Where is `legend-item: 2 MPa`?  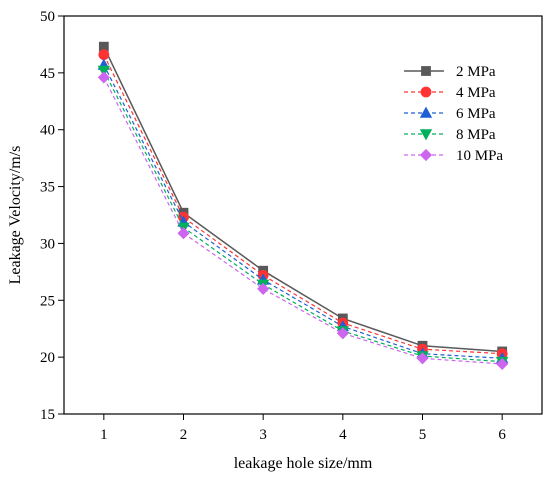 legend-item: 2 MPa is located at coordinates (450, 72).